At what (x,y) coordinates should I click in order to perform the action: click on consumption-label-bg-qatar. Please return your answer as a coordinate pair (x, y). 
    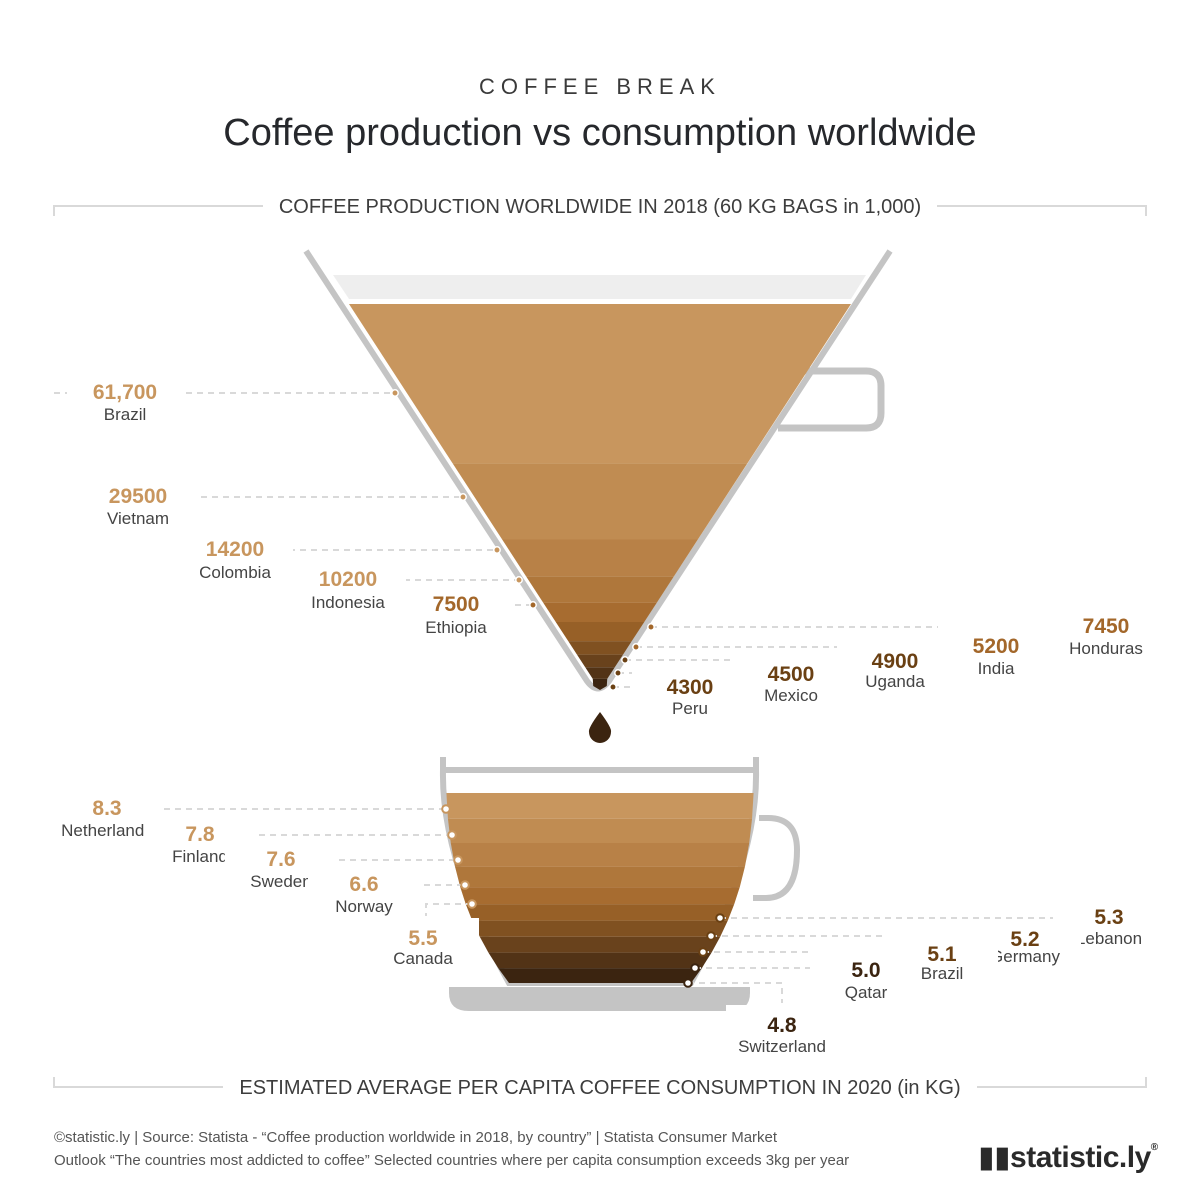
    Looking at the image, I should click on (866, 975).